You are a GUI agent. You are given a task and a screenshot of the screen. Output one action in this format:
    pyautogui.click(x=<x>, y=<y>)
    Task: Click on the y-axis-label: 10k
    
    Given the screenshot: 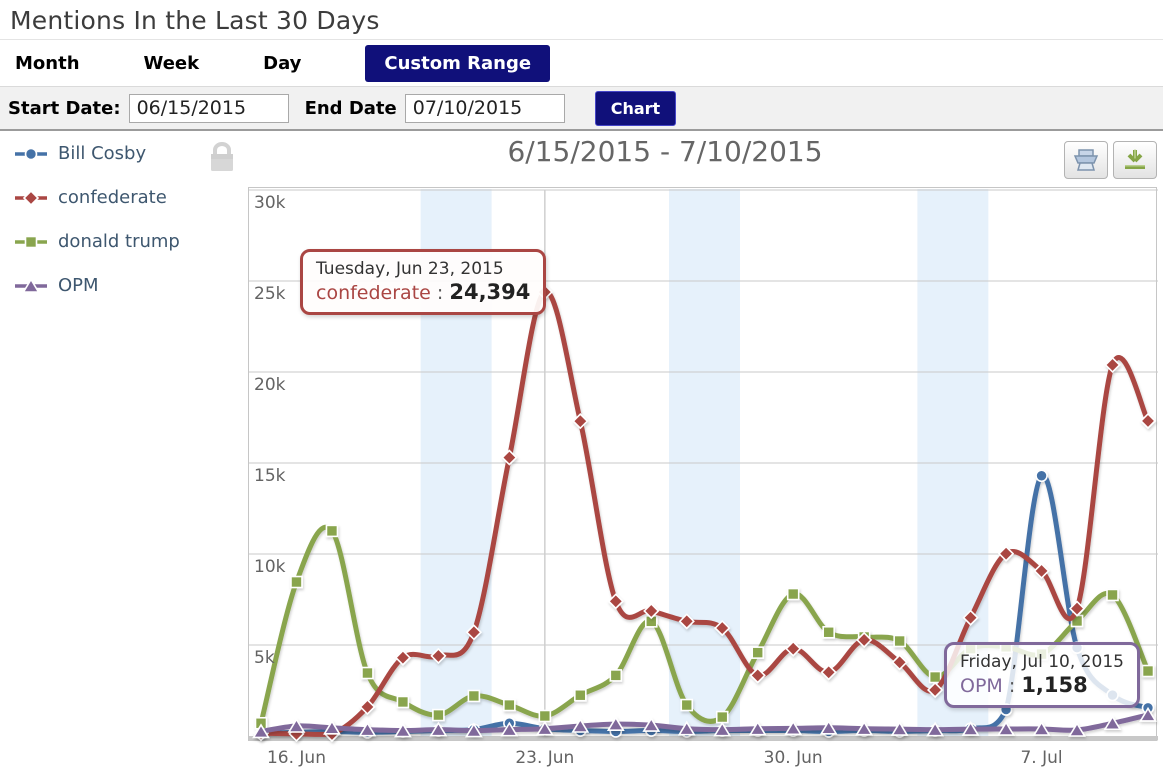 What is the action you would take?
    pyautogui.click(x=270, y=567)
    